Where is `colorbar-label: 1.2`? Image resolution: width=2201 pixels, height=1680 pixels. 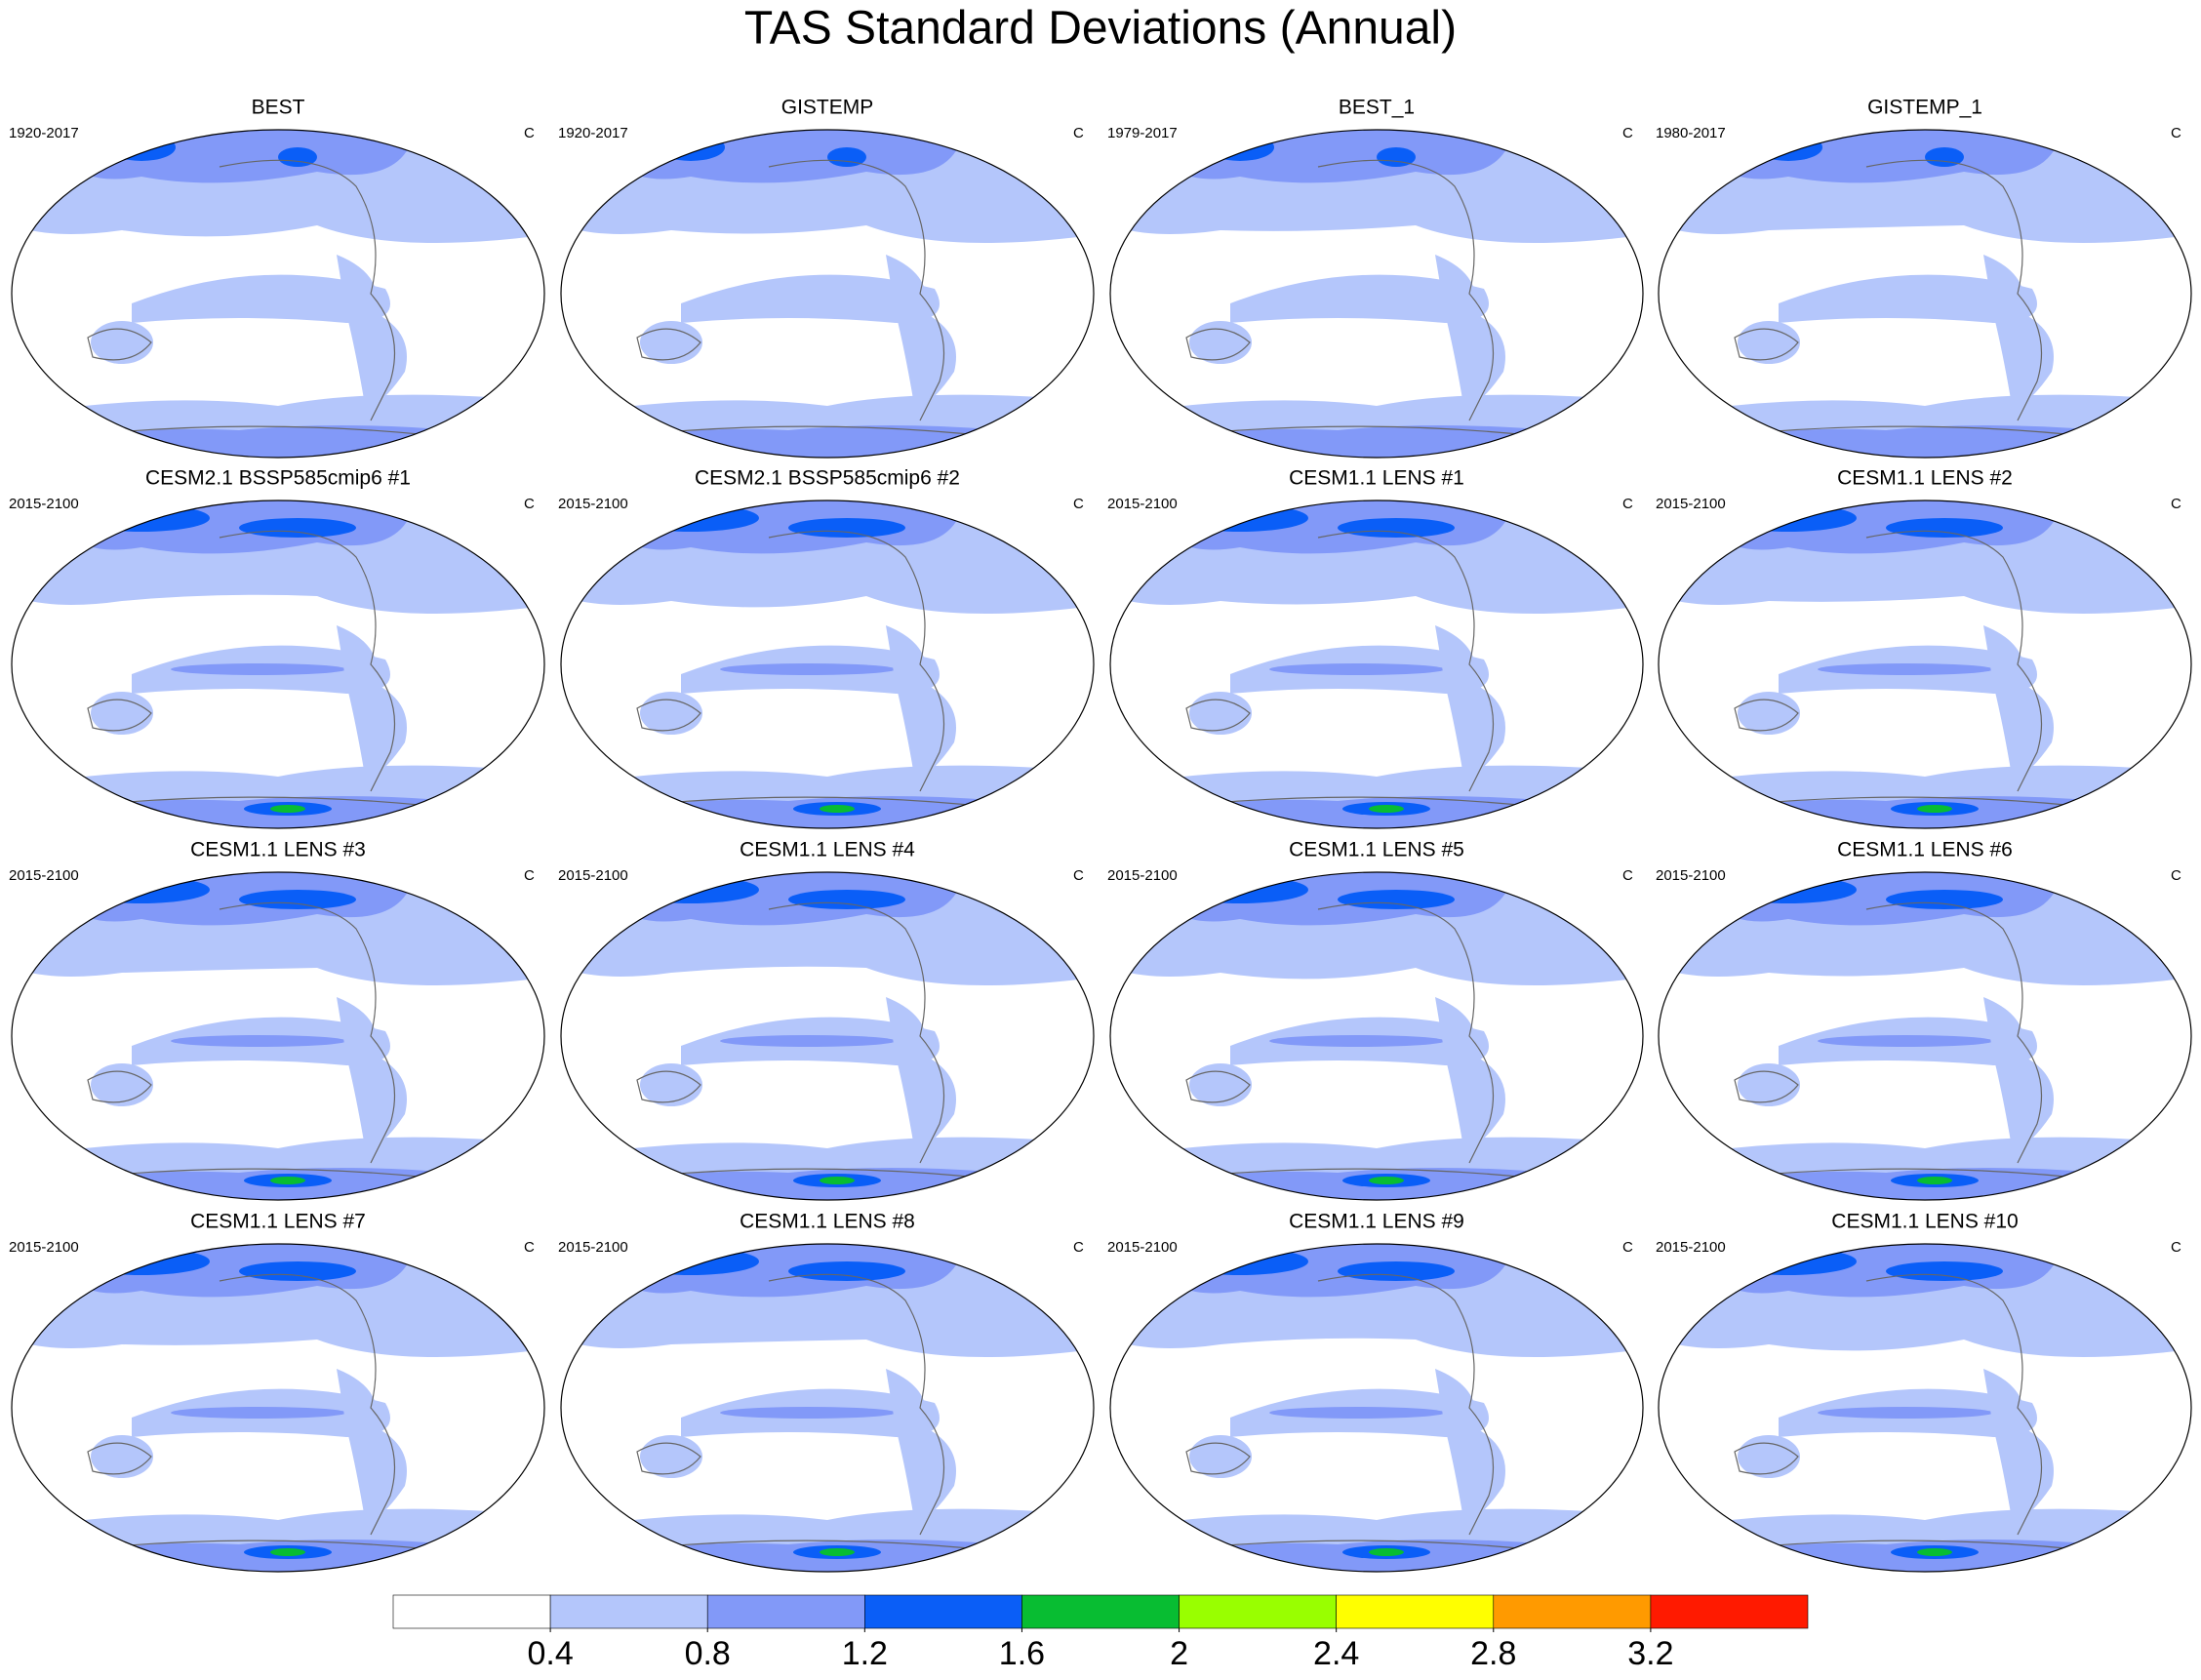 colorbar-label: 1.2 is located at coordinates (865, 1653).